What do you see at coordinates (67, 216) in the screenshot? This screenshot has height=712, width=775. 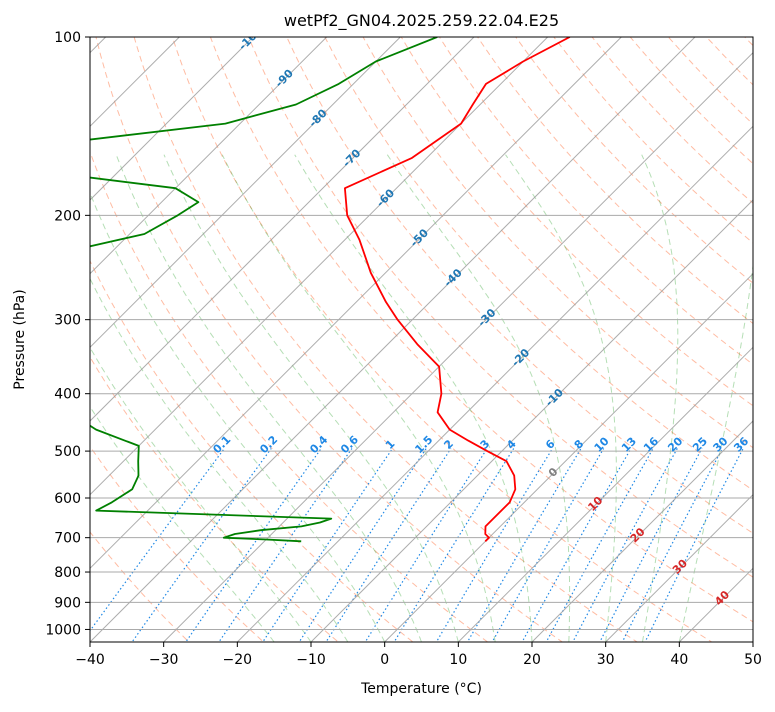 I see `y-tick-label: 200` at bounding box center [67, 216].